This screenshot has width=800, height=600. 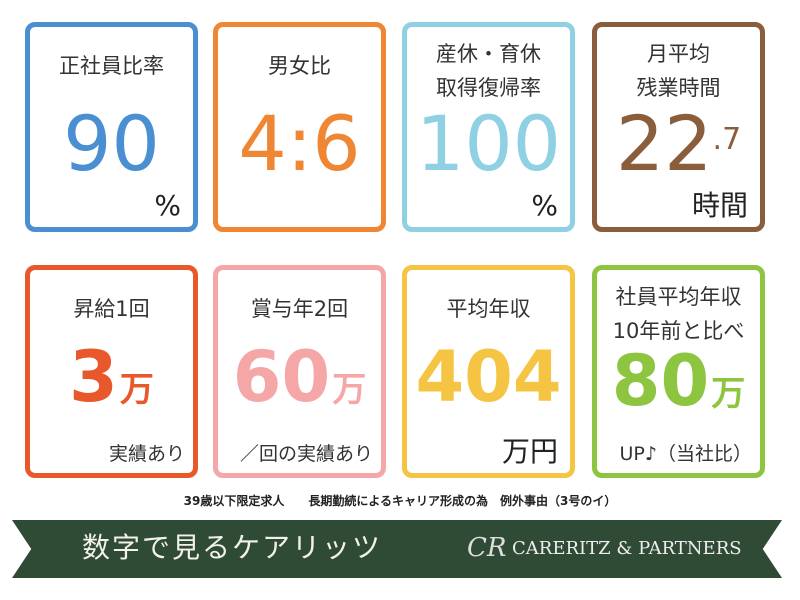 I want to click on label-line2: 10年前と比べ, so click(x=678, y=331).